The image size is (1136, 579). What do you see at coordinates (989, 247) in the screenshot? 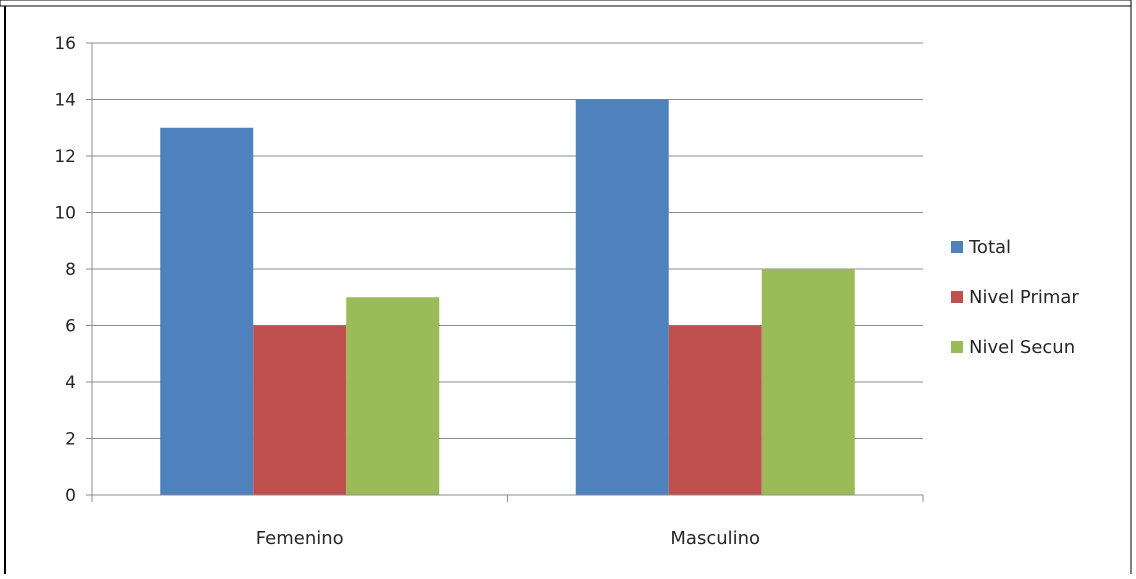
I see `legend-label: Total` at bounding box center [989, 247].